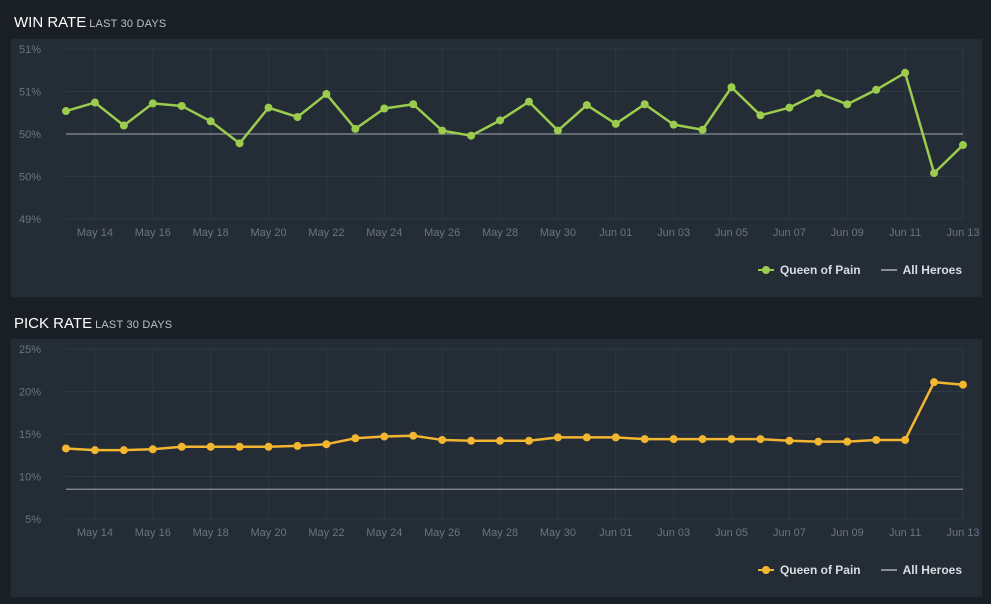 This screenshot has height=604, width=991. Describe the element at coordinates (153, 533) in the screenshot. I see `pick-rate-x-tick-label: May 16` at that location.